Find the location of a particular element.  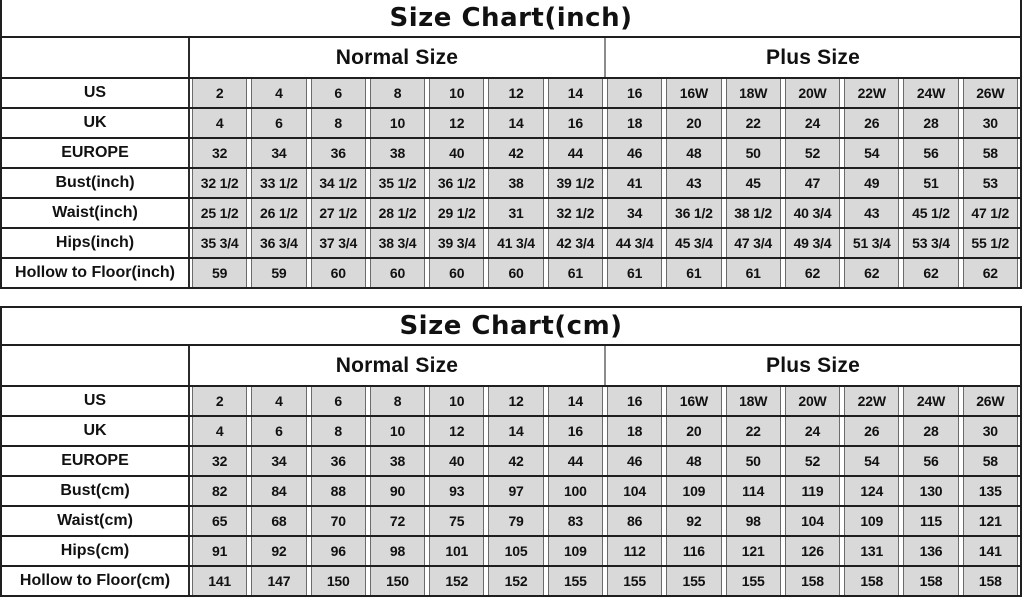

row-label: Hollow to Floor(cm) is located at coordinates (96, 581).